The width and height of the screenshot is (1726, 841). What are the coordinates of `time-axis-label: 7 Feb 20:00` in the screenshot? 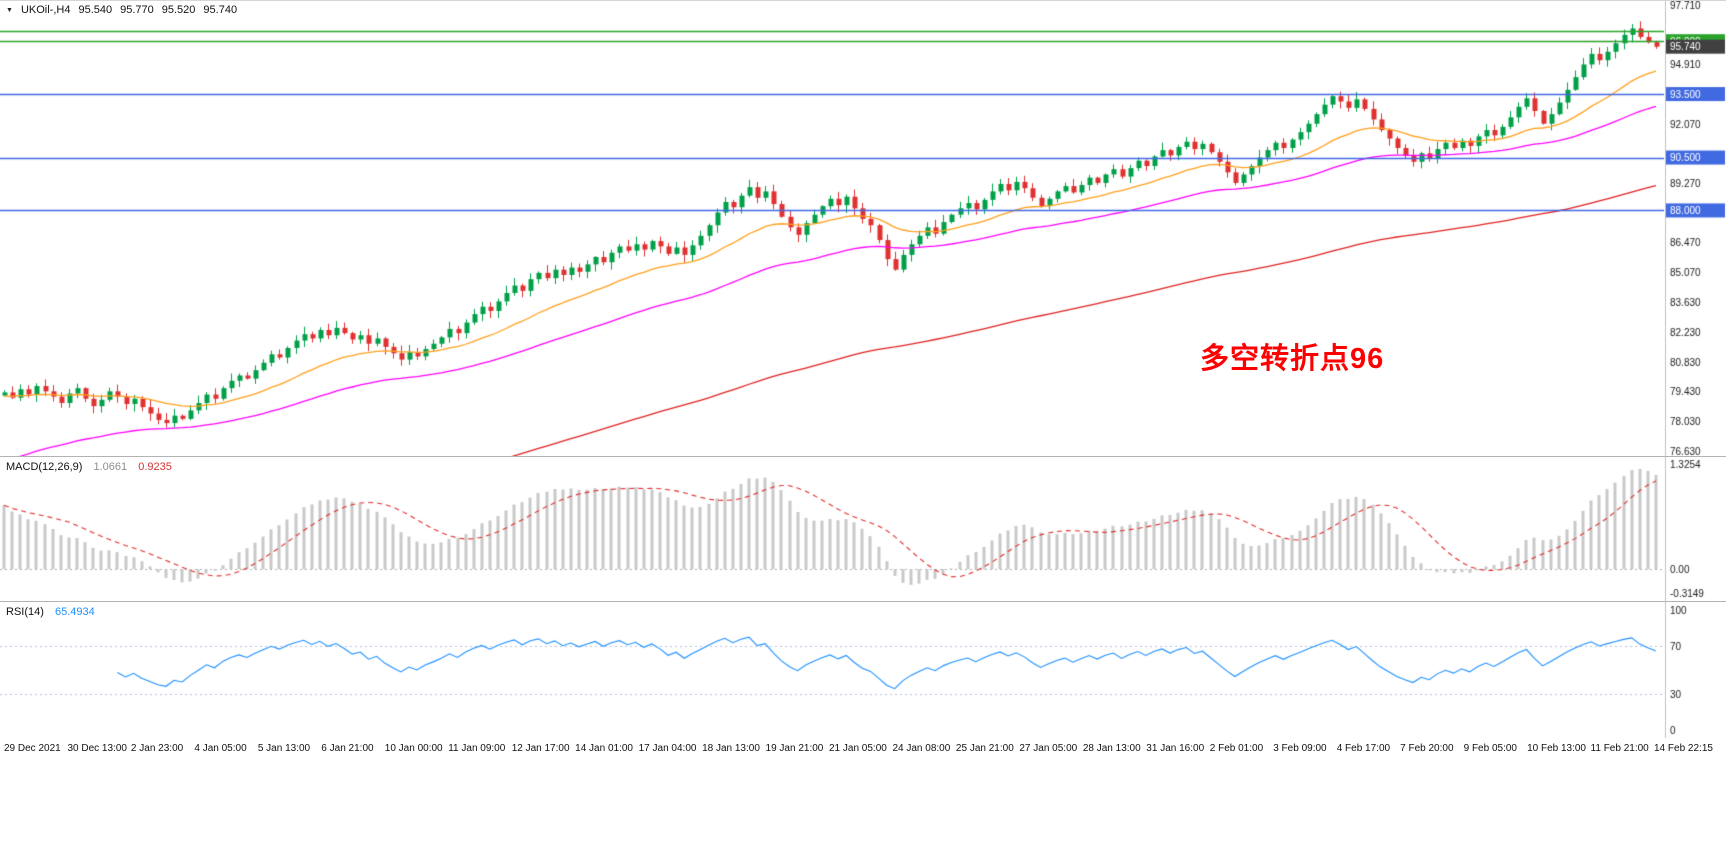 It's located at (1427, 748).